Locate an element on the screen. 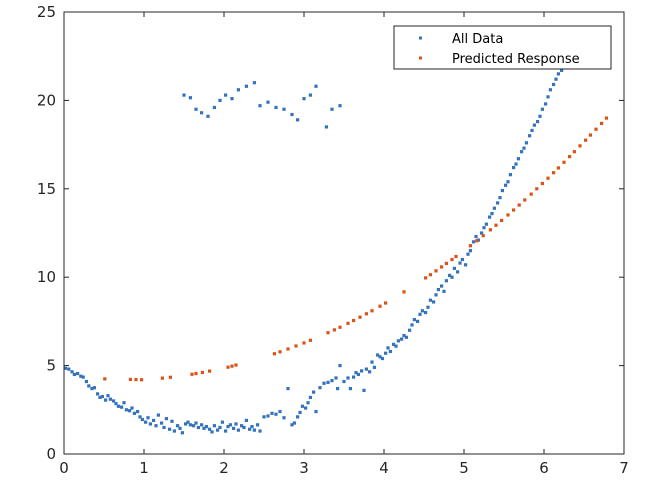 The height and width of the screenshot is (502, 662). x-tick-label: 3 is located at coordinates (304, 468).